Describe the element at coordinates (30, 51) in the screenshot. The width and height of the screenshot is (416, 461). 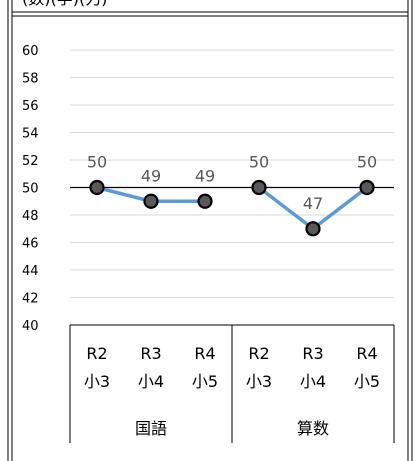
I see `y-tick-label: 60` at that location.